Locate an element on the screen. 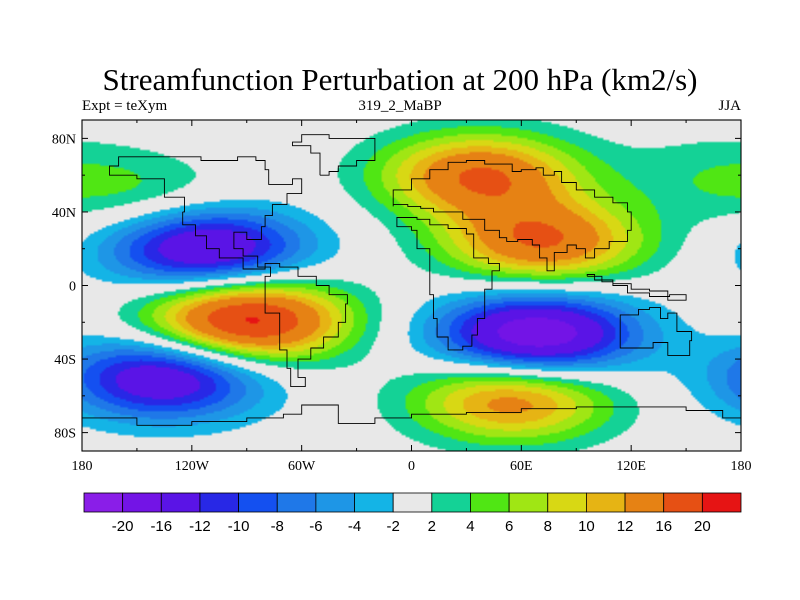 The height and width of the screenshot is (600, 800). colorbar-label: -6 is located at coordinates (315, 526).